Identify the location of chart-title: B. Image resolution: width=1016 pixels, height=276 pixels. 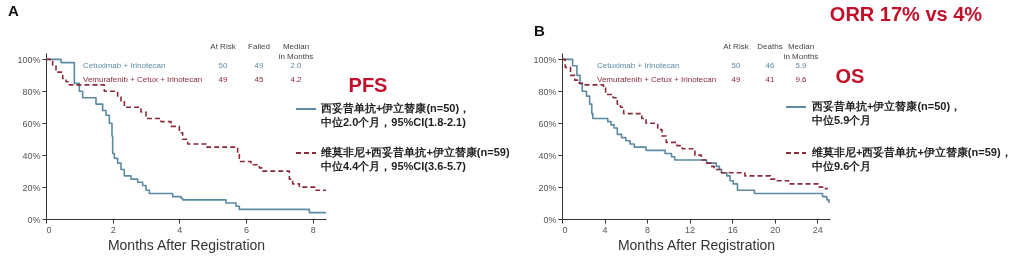
(539, 30).